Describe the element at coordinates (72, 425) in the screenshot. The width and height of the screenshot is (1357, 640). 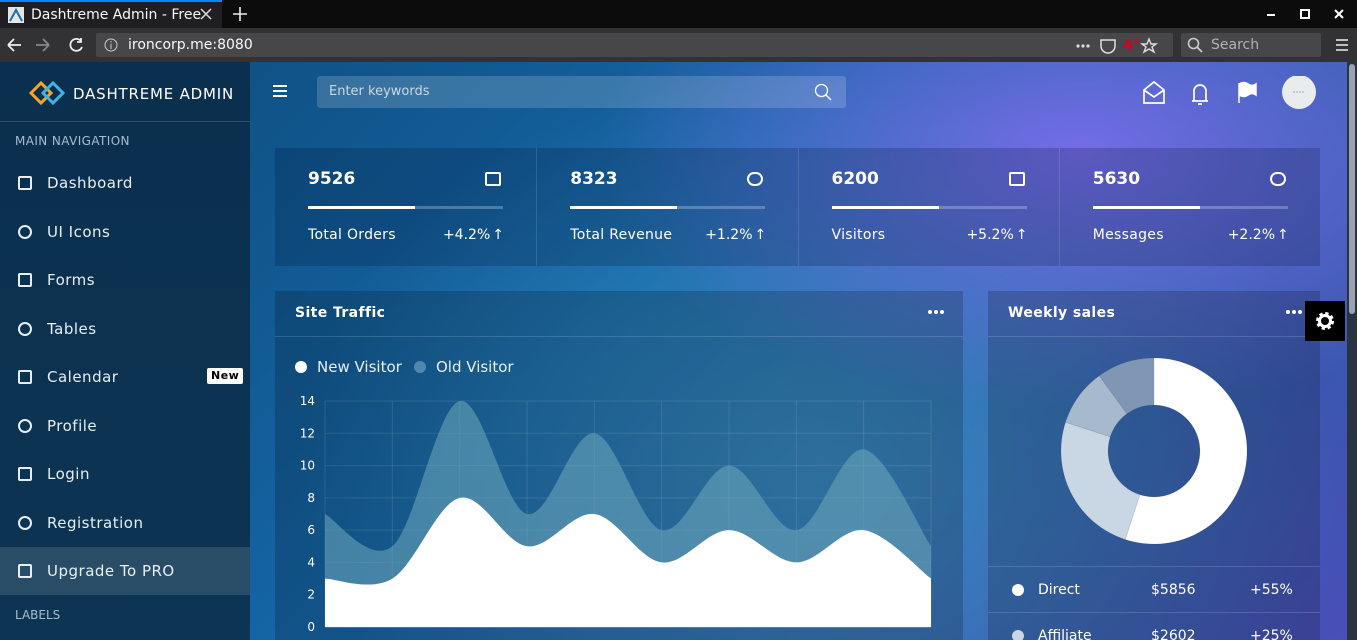
I see `nav-label: Profile` at that location.